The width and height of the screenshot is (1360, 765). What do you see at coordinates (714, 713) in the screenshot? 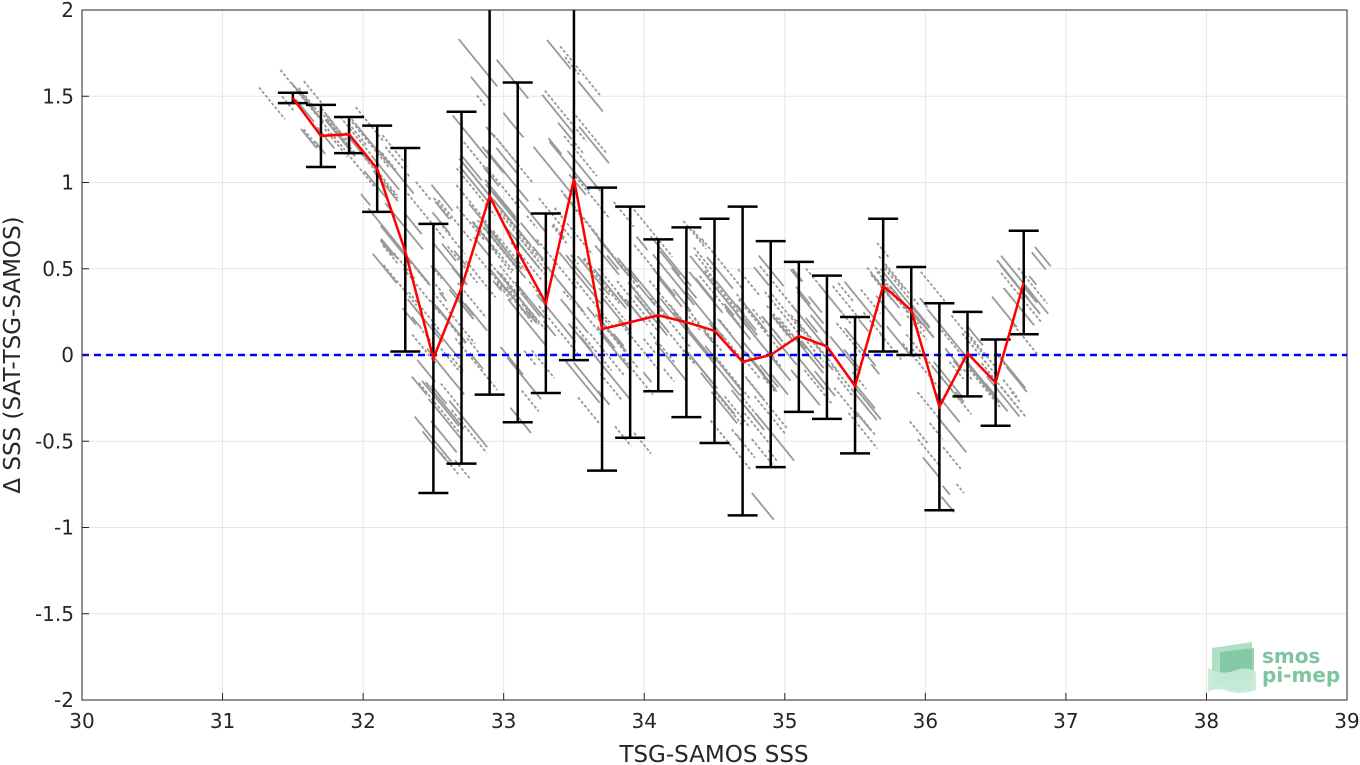
I see `x-axis-ticks: 30 31 32 33 34 35 36 37 38 39` at bounding box center [714, 713].